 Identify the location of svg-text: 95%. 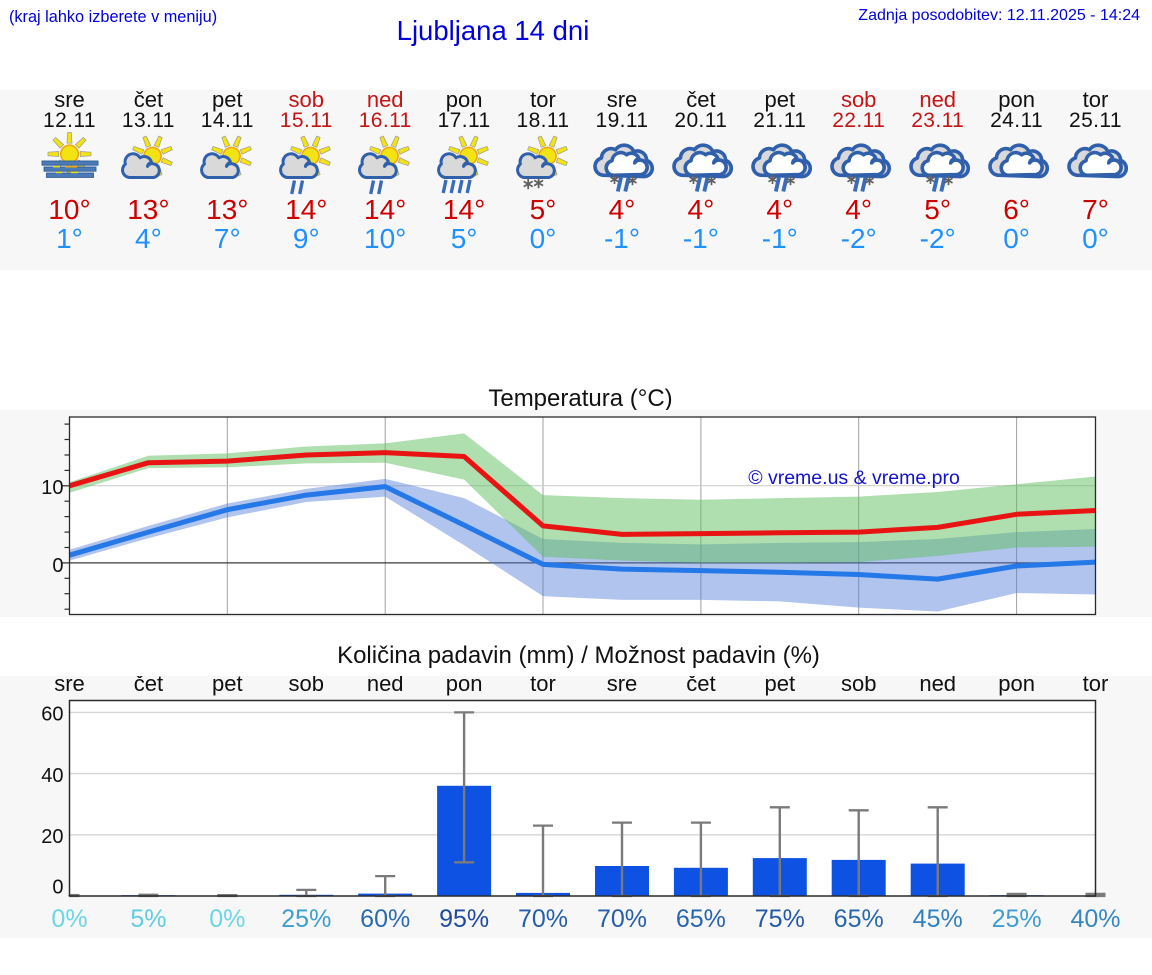
(464, 919).